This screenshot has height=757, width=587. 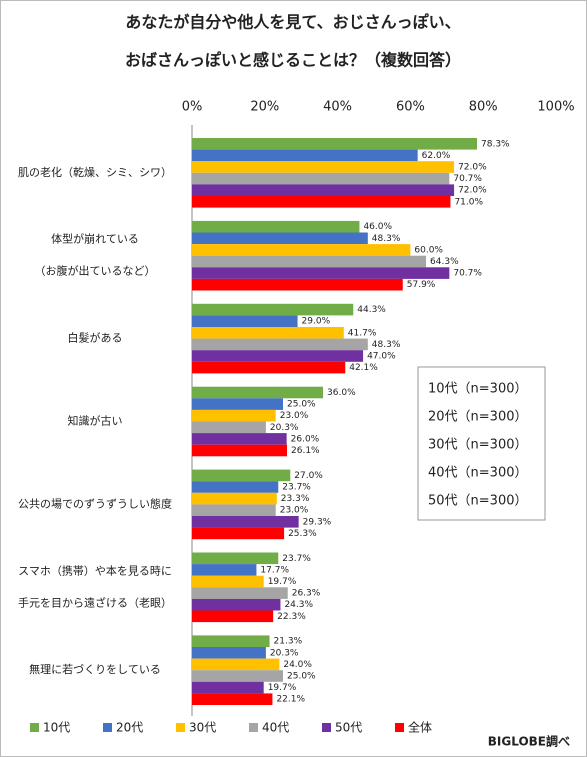 I want to click on category-label: 無理に若づくりをしている, so click(x=95, y=669).